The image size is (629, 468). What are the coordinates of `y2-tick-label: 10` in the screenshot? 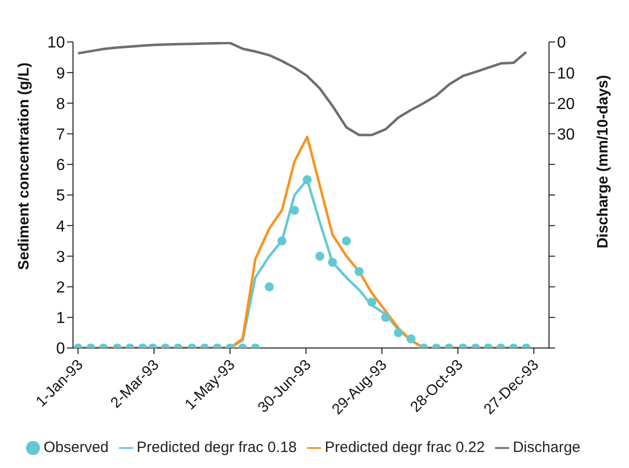 It's located at (566, 73).